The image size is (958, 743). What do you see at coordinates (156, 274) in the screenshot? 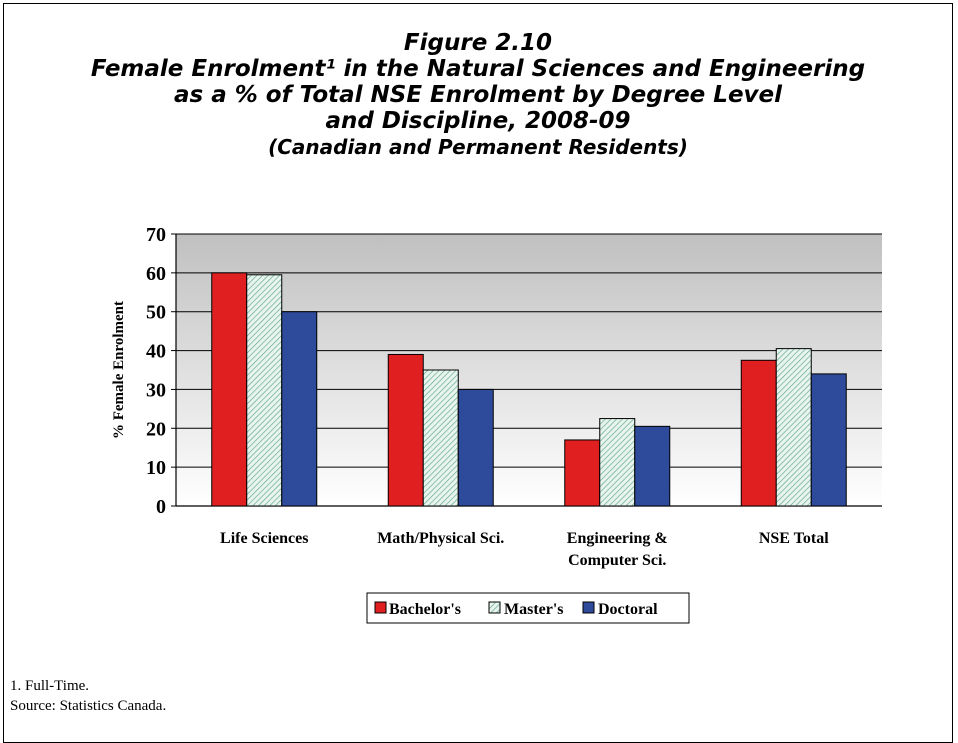
I see `y-tick-label: 60` at bounding box center [156, 274].